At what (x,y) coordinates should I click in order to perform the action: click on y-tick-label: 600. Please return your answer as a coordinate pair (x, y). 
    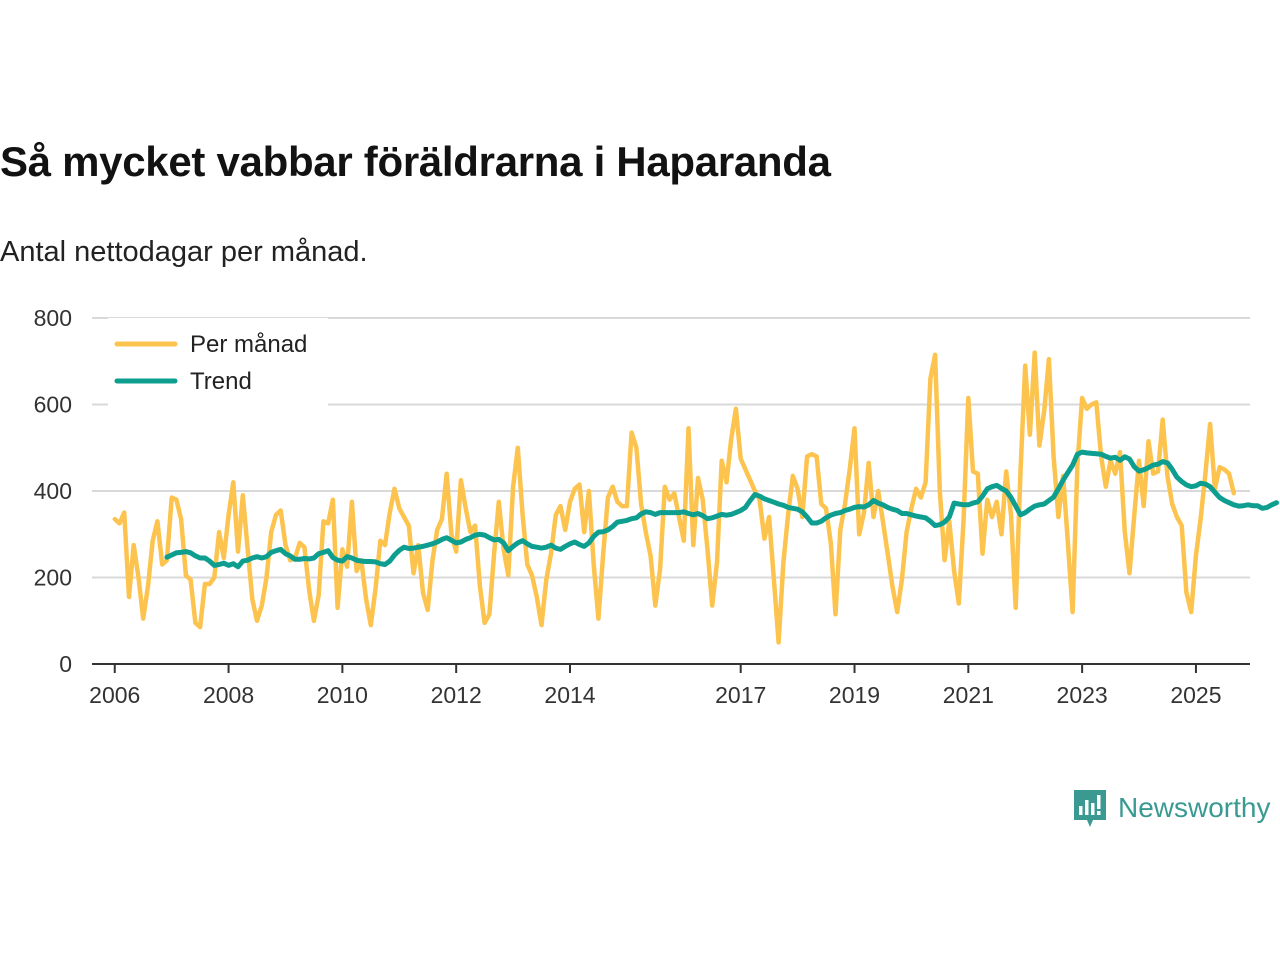
    Looking at the image, I should click on (53, 405).